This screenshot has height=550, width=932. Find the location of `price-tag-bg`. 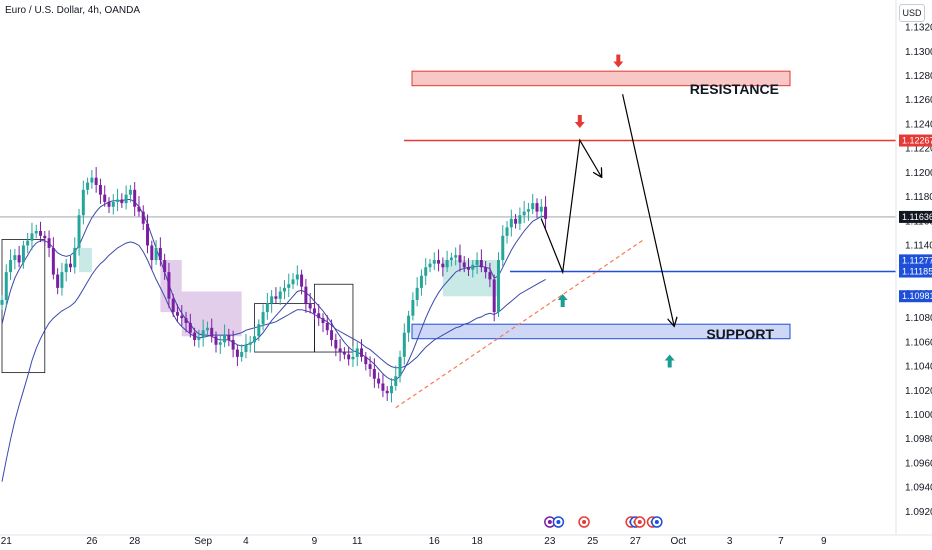

price-tag-bg is located at coordinates (915, 216).